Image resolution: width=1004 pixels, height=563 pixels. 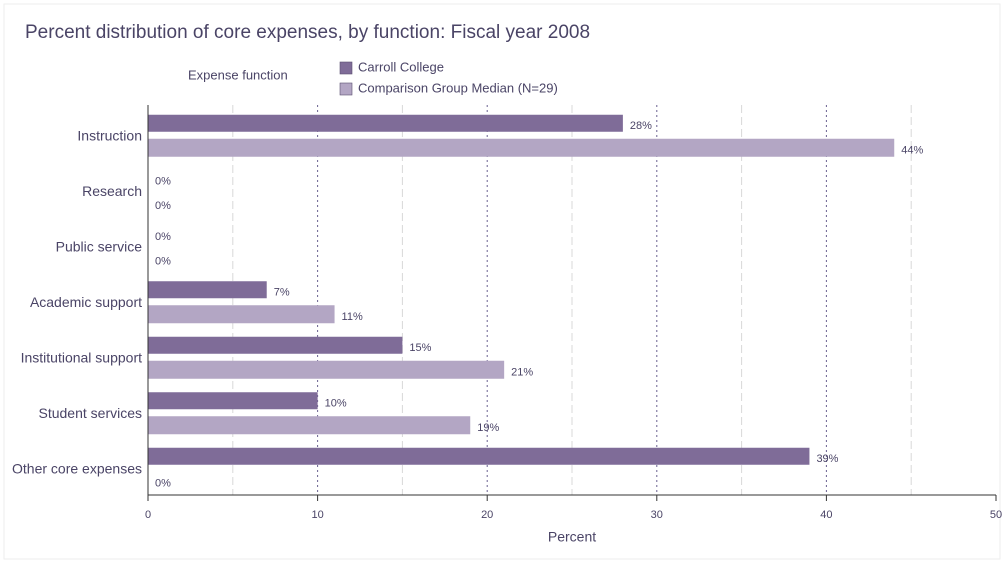 I want to click on value-label: 28%, so click(x=641, y=126).